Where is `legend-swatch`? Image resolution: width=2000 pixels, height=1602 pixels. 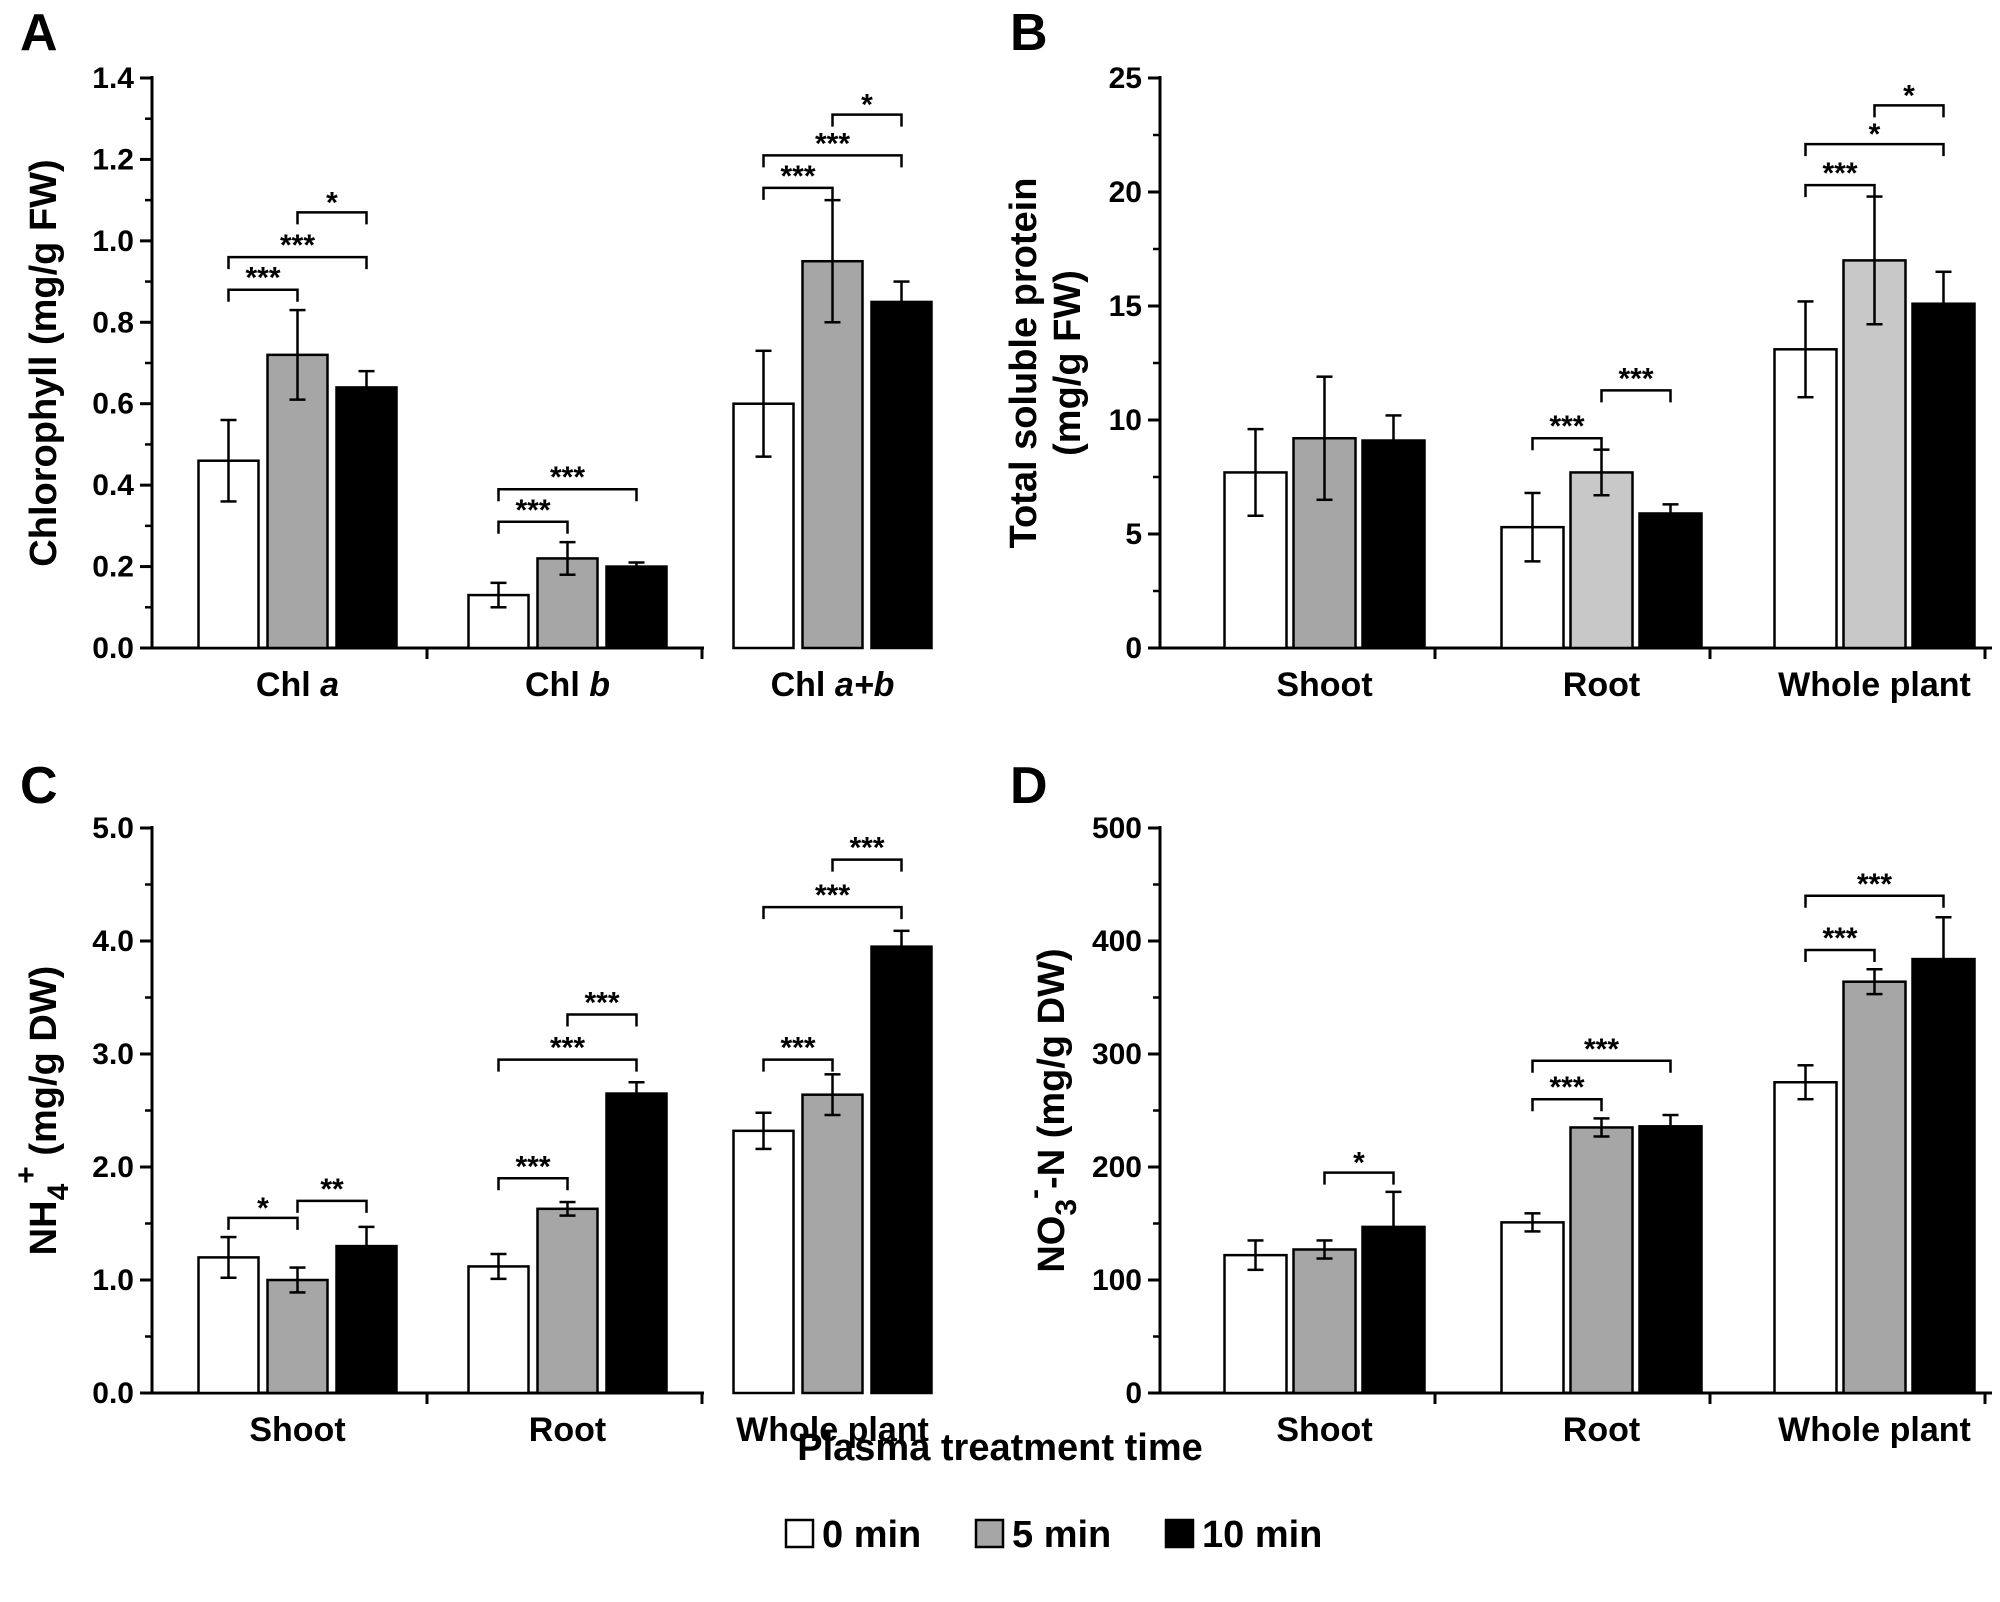
legend-swatch is located at coordinates (1179, 1533).